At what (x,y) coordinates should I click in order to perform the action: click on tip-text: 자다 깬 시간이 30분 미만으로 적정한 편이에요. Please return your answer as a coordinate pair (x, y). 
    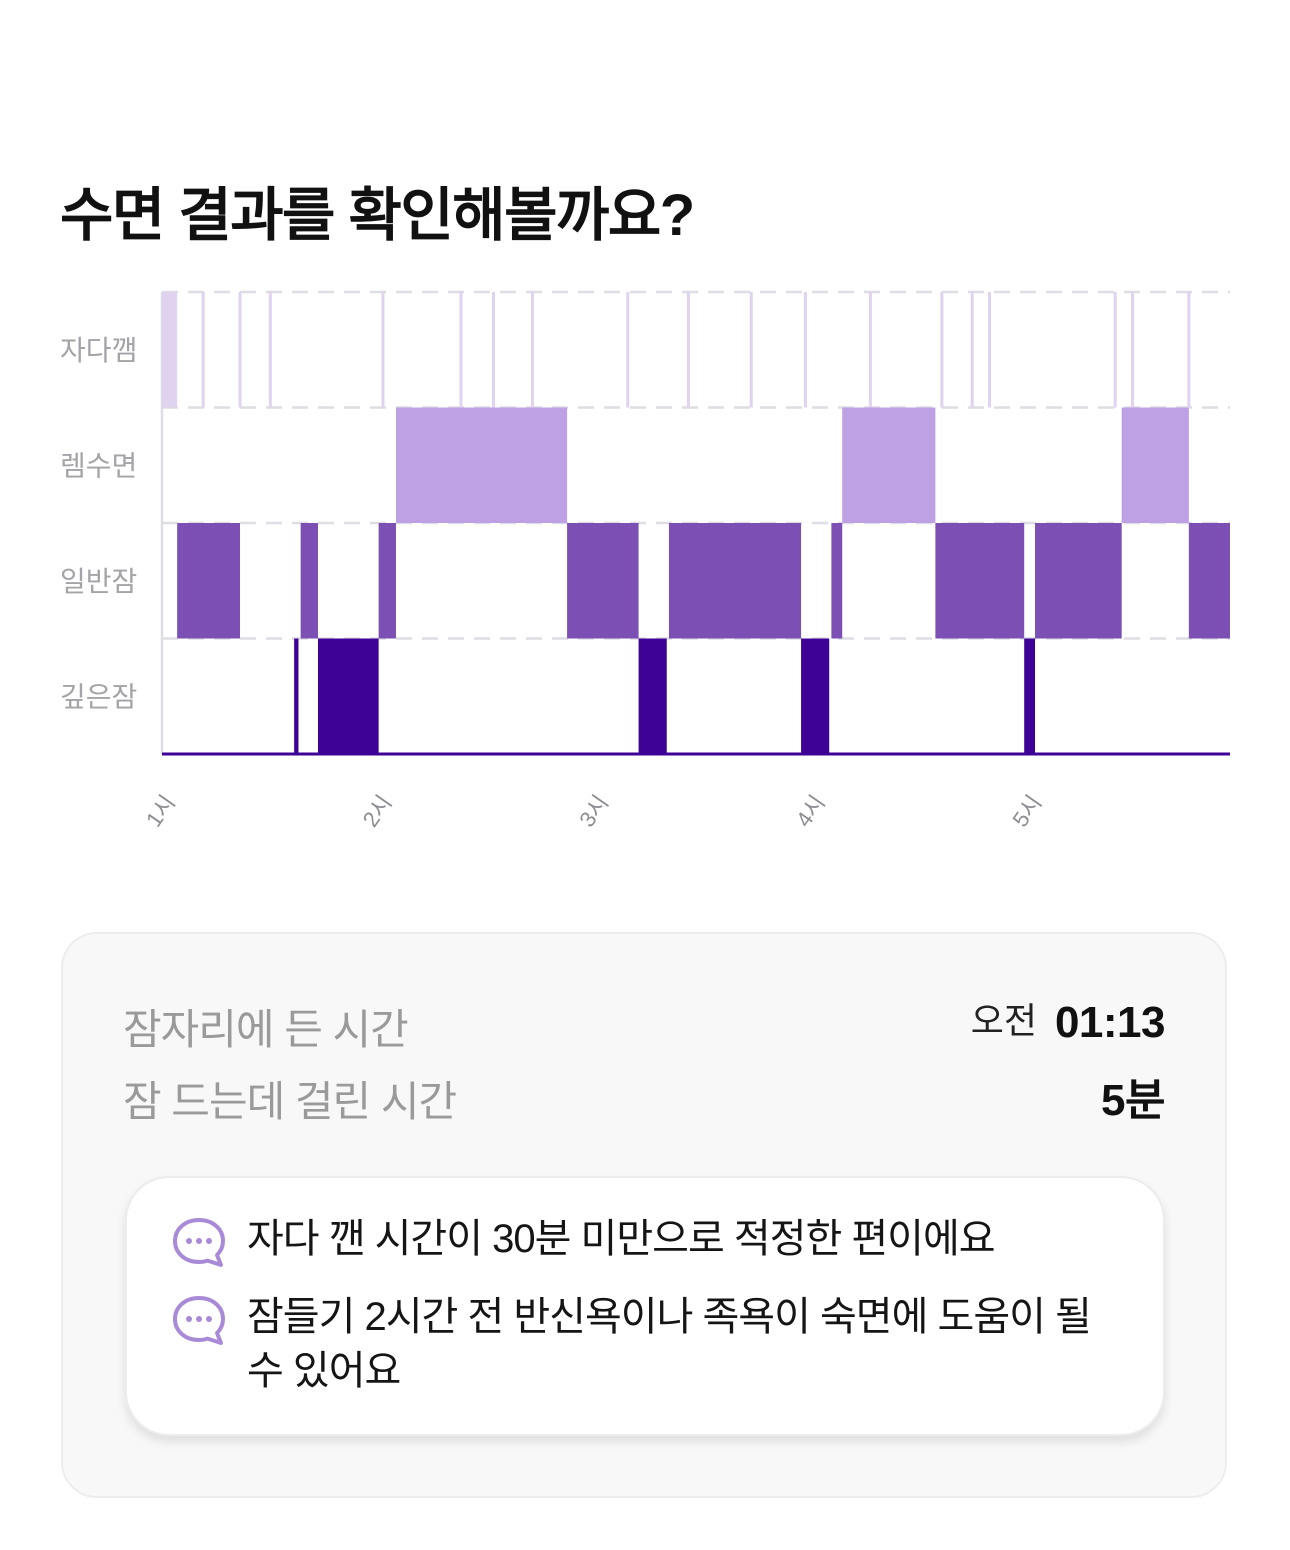
    Looking at the image, I should click on (621, 1239).